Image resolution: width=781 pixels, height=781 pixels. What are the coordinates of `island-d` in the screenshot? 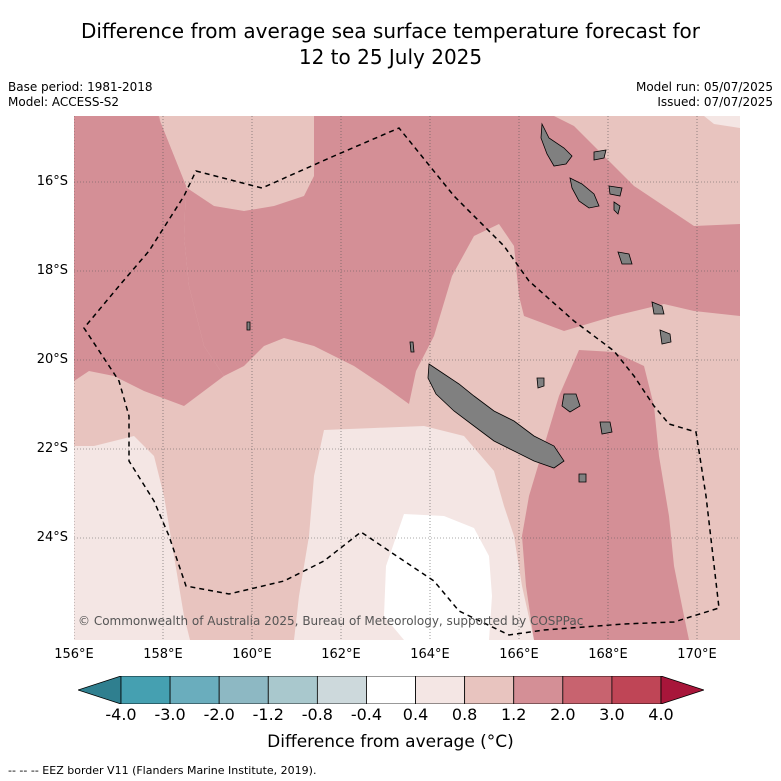 It's located at (615, 191).